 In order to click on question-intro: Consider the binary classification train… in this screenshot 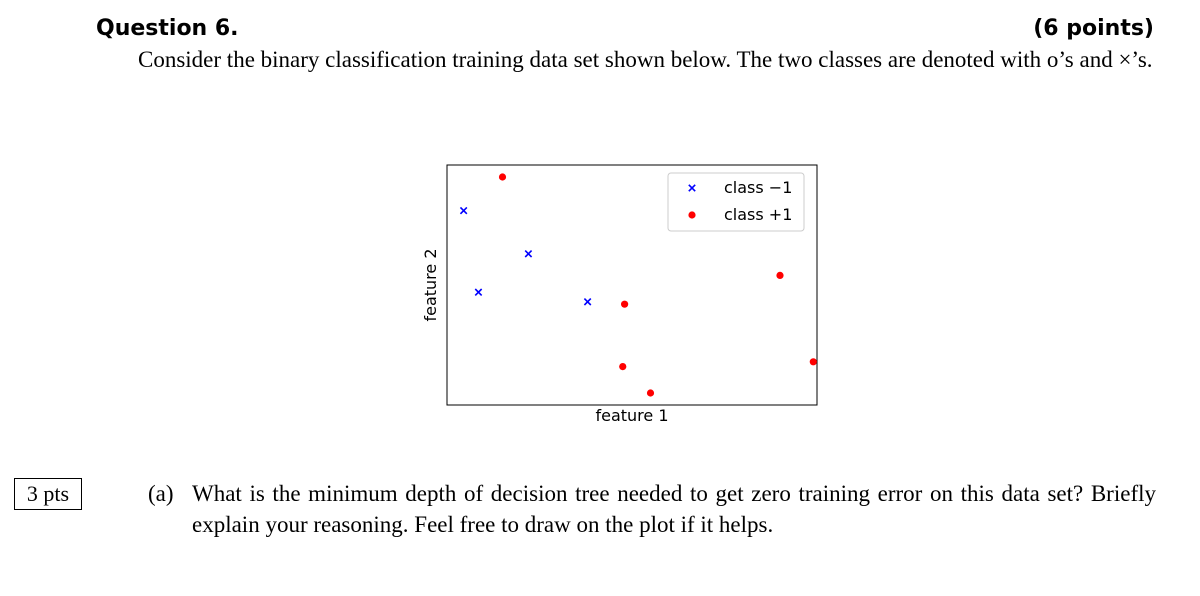, I will do `click(645, 59)`.